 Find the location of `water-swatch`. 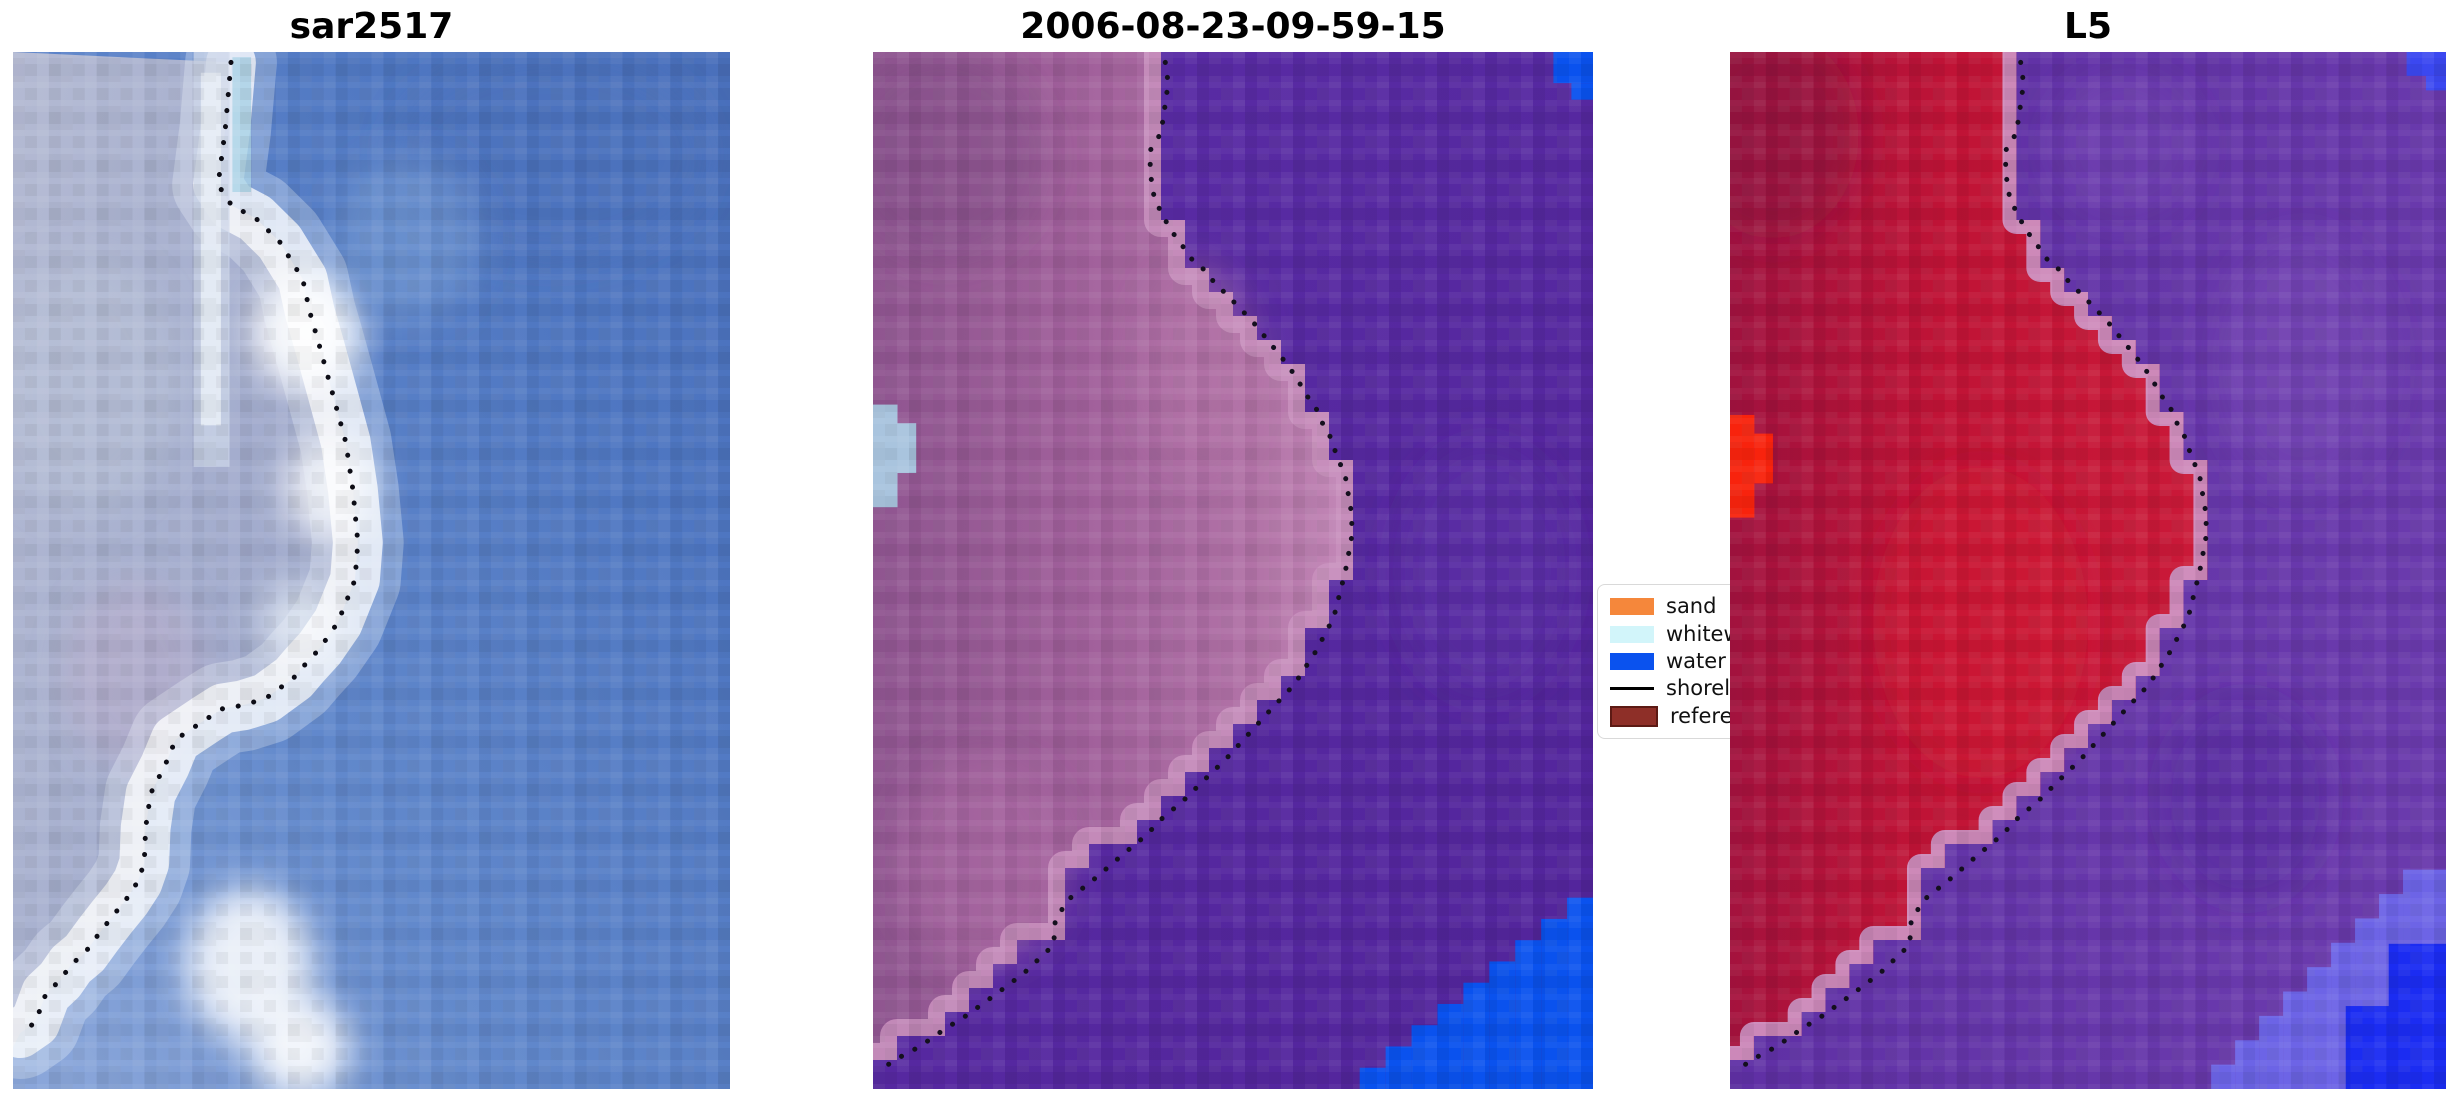

water-swatch is located at coordinates (1632, 661).